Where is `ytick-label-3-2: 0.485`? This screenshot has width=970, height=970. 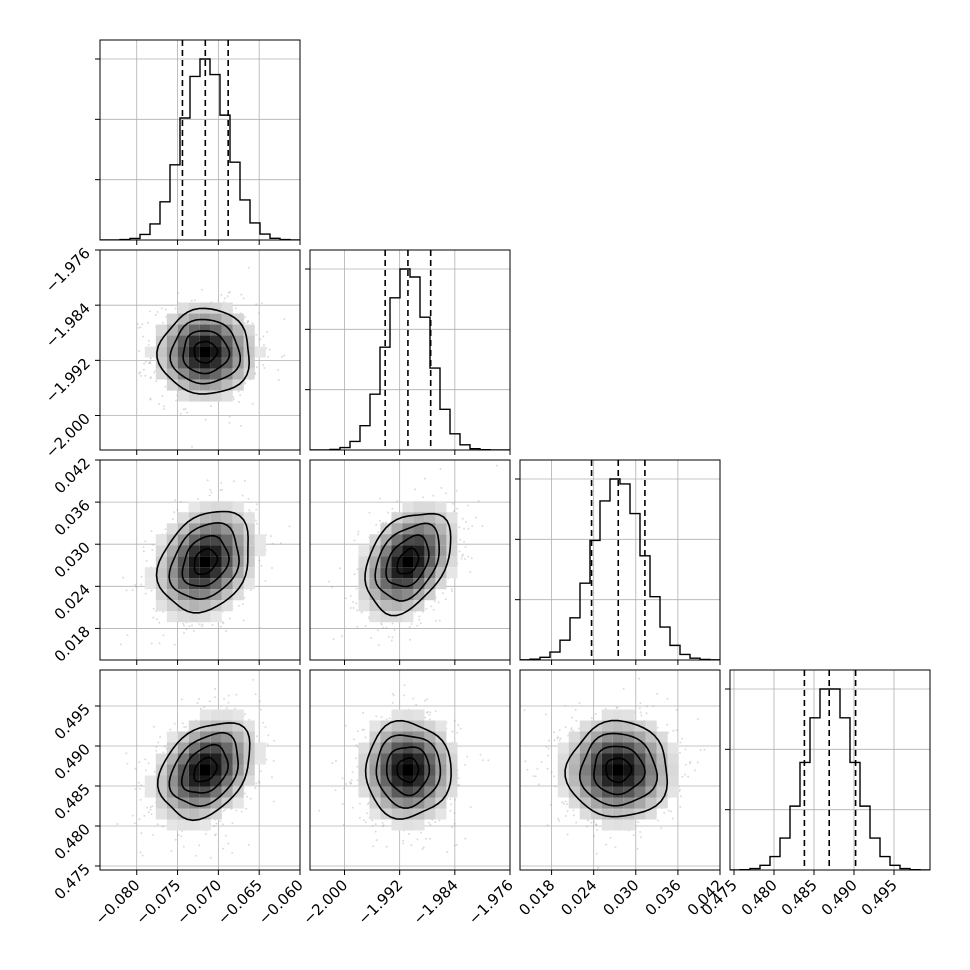 ytick-label-3-2: 0.485 is located at coordinates (72, 801).